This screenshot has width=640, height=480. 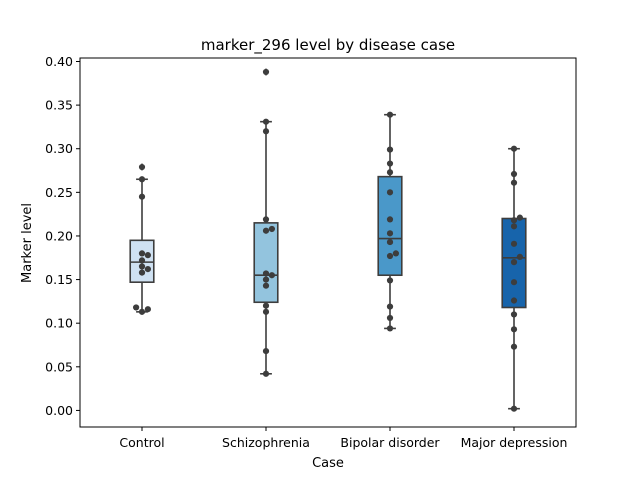 I want to click on y-tick-label: 0.10, so click(x=59, y=323).